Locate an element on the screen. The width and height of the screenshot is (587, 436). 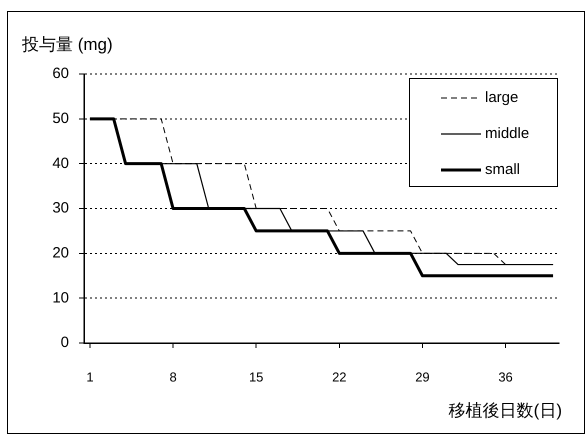
y-axis-title: 投与量 (mg) is located at coordinates (67, 44).